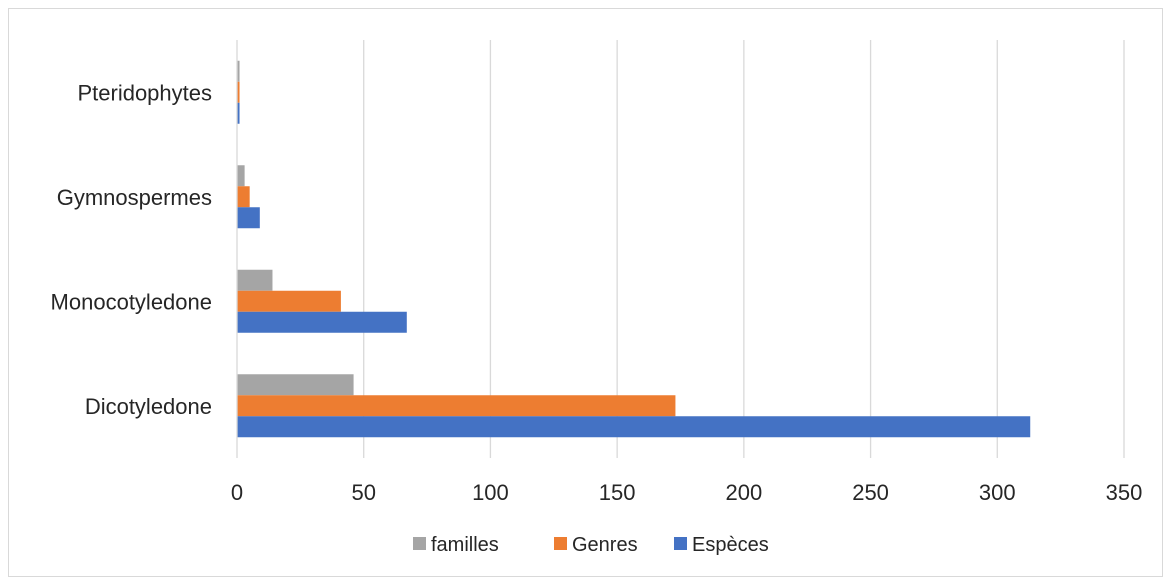 This screenshot has height=580, width=1166. Describe the element at coordinates (237, 492) in the screenshot. I see `x-tick-label: 0` at that location.